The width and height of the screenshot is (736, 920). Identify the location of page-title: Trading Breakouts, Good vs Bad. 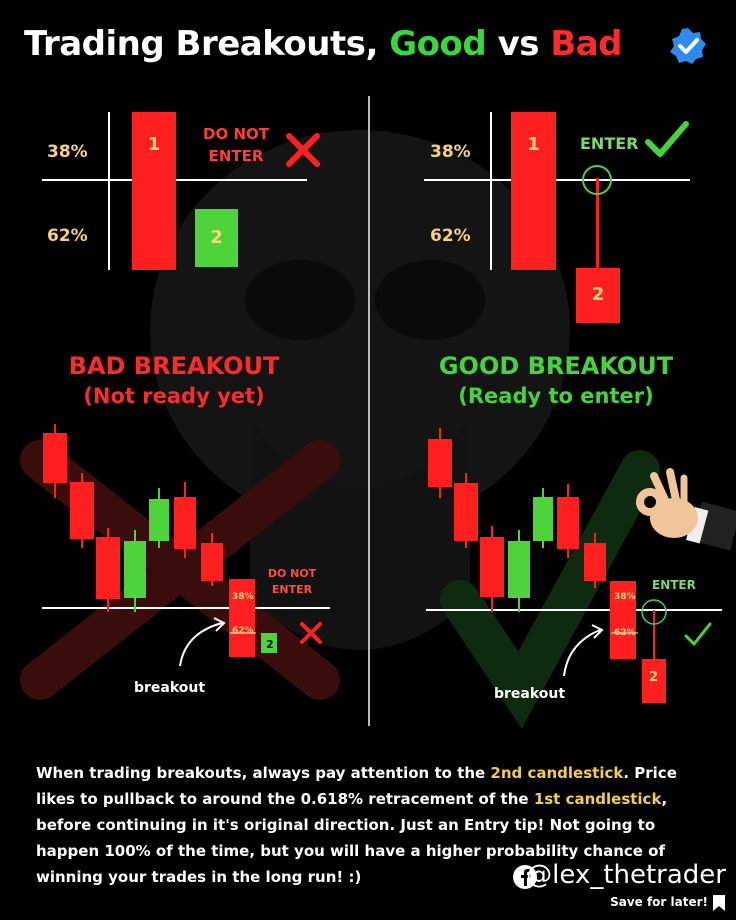
(323, 44).